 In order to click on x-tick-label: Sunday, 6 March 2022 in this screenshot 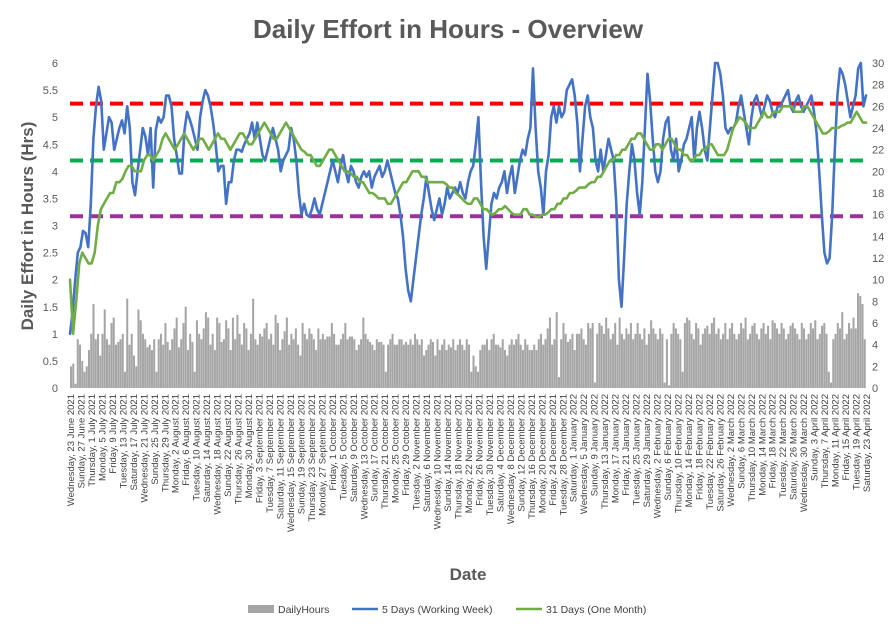, I will do `click(741, 441)`.